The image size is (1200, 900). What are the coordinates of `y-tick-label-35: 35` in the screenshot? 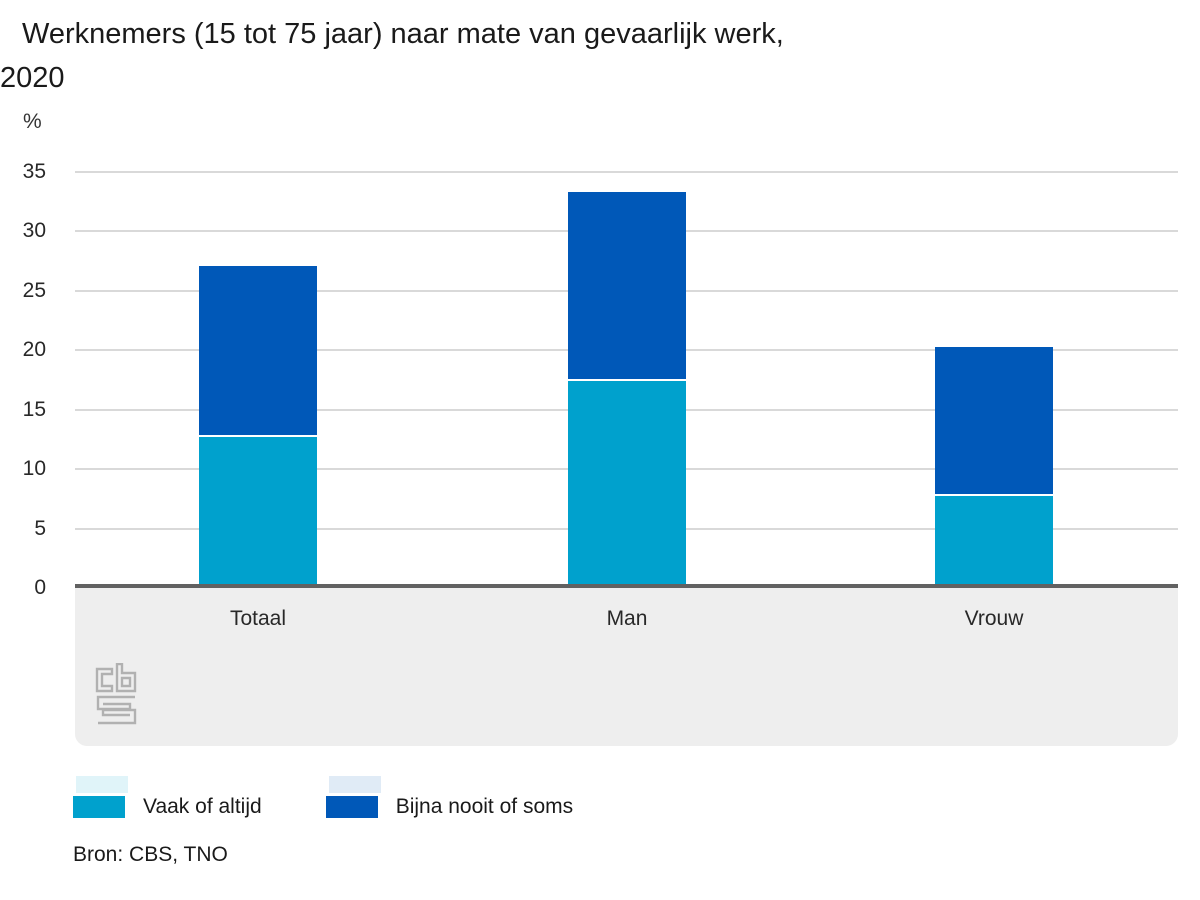 It's located at (34, 171).